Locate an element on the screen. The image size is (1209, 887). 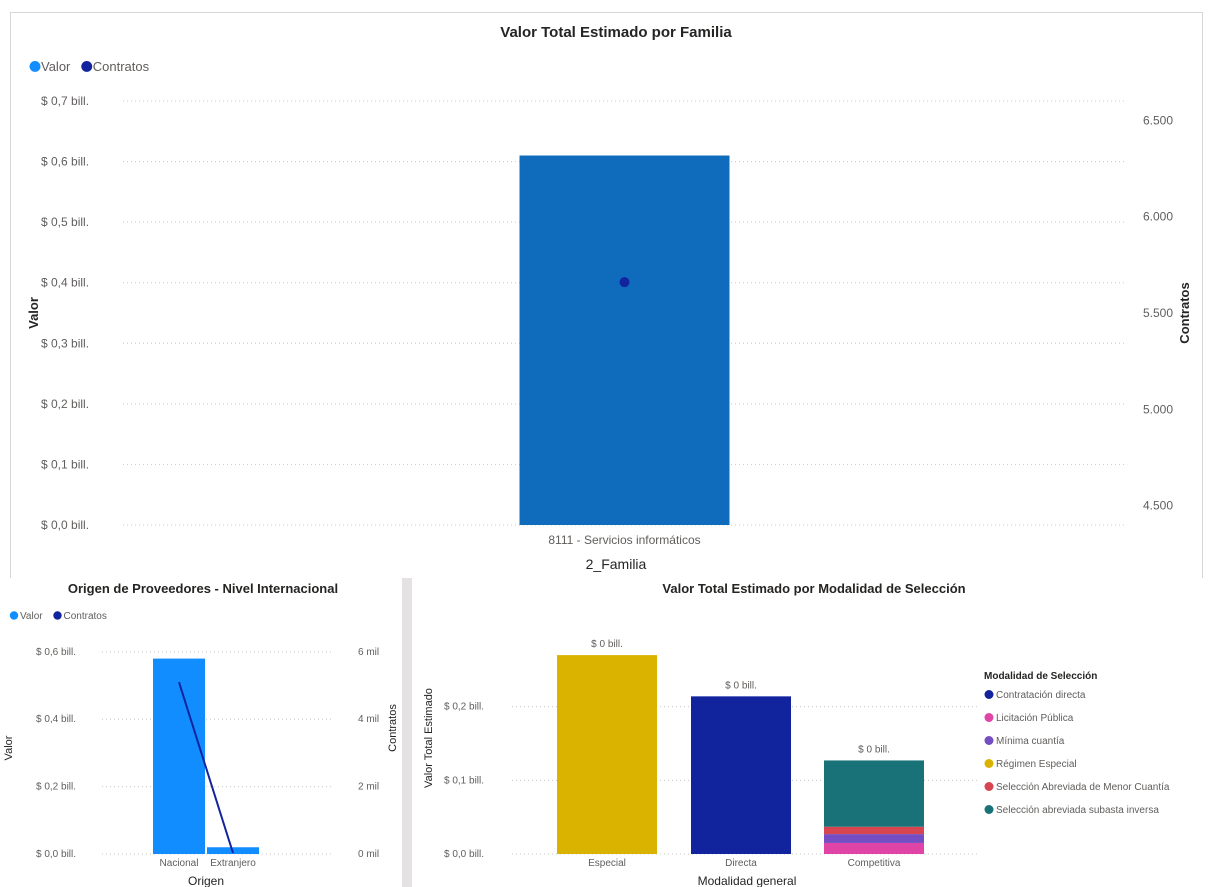
x-tick-label: Directa is located at coordinates (741, 863).